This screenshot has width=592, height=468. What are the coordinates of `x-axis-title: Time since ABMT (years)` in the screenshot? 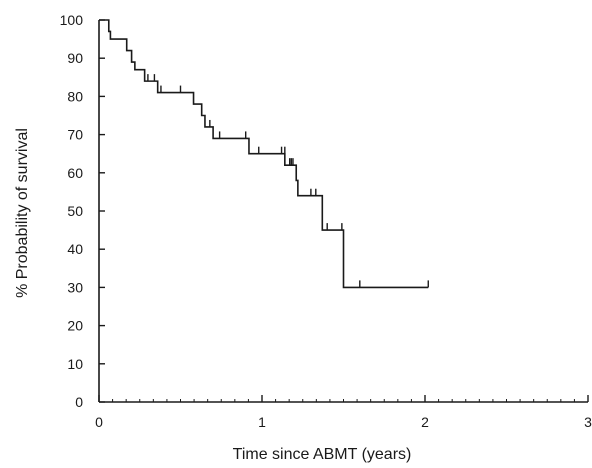 It's located at (322, 454).